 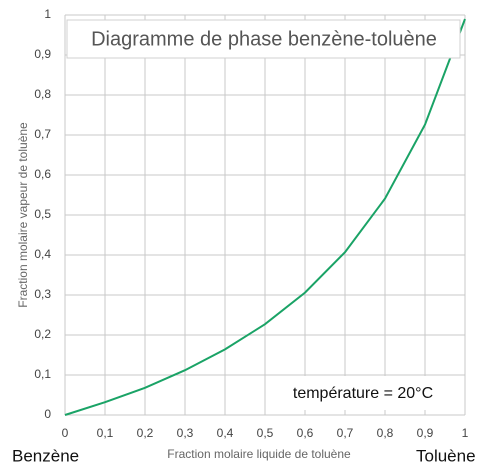 What do you see at coordinates (42, 334) in the screenshot?
I see `y-tick-label: 0,2` at bounding box center [42, 334].